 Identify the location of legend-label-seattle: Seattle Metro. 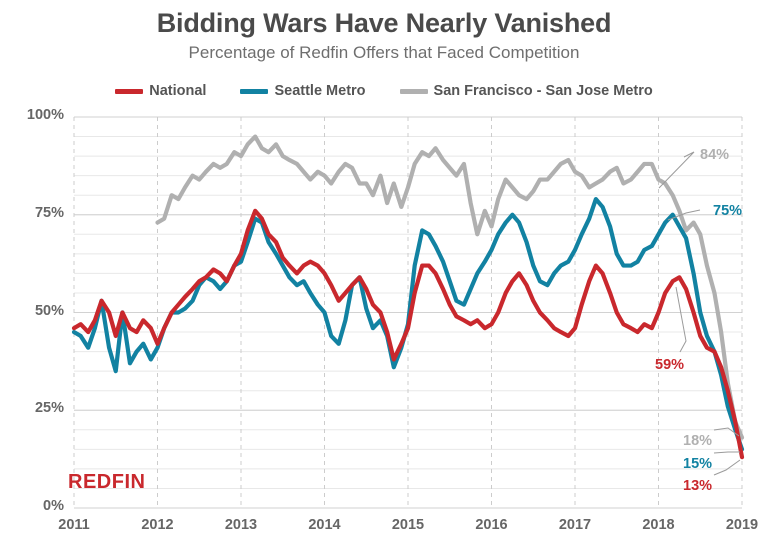
(320, 91).